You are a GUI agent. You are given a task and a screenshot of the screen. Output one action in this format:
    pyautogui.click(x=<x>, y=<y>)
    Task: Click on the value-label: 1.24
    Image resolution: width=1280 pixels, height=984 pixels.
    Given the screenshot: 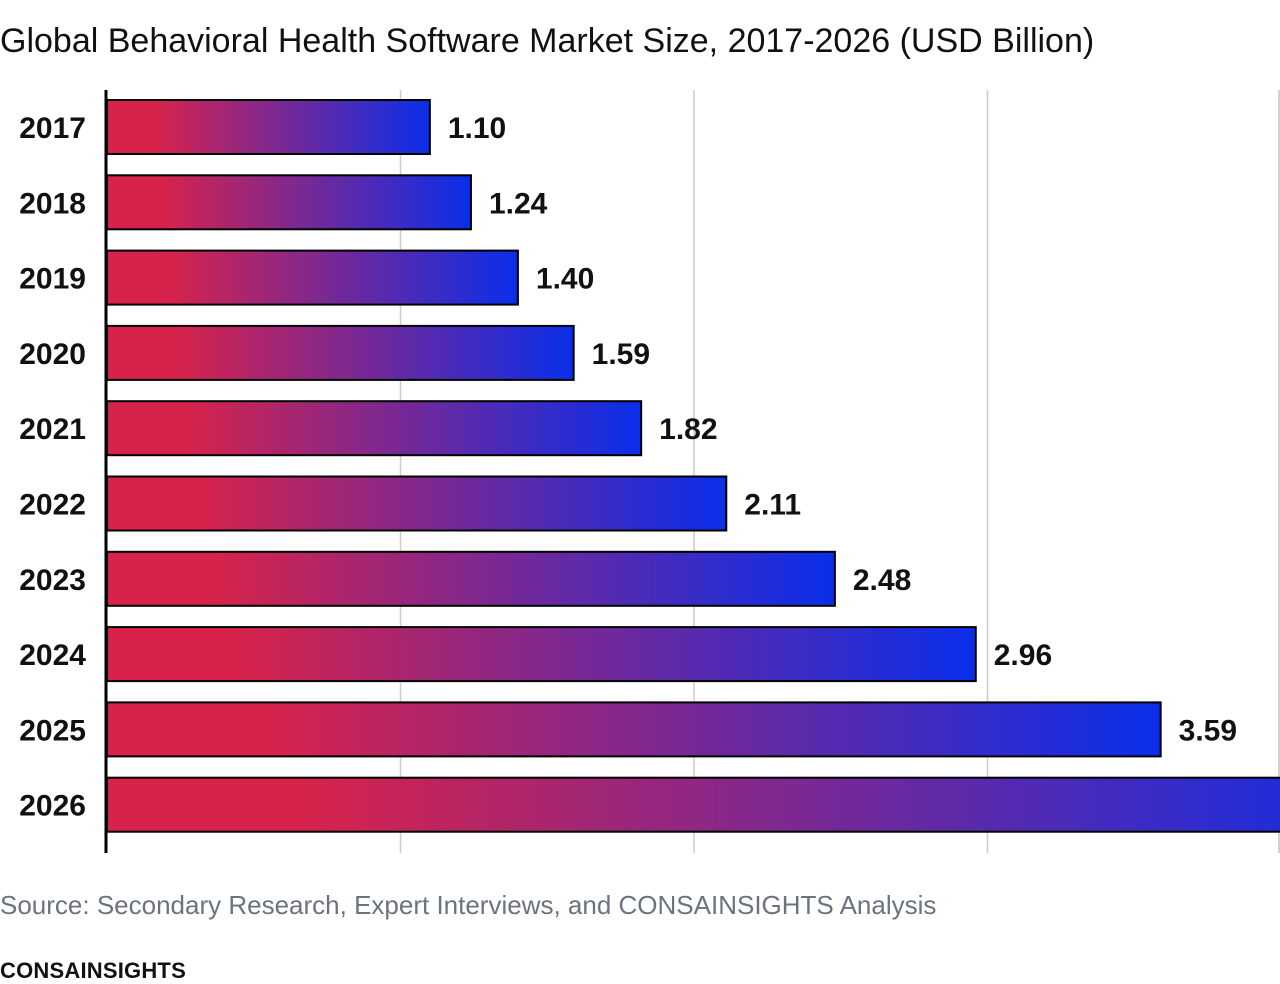 What is the action you would take?
    pyautogui.click(x=518, y=203)
    